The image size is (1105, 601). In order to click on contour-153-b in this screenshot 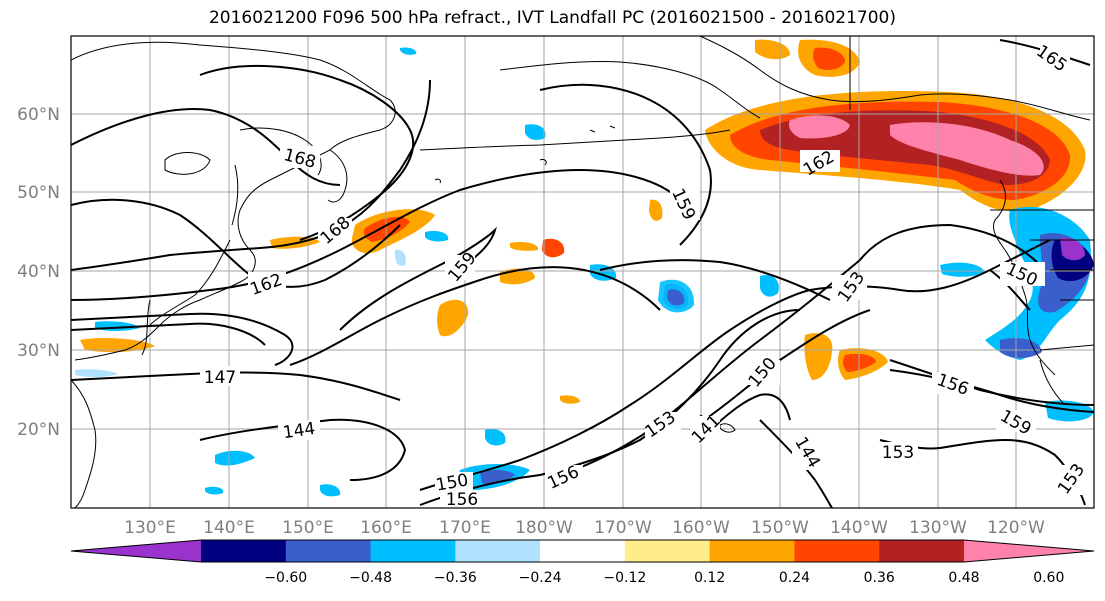, I will do `click(710, 367)`.